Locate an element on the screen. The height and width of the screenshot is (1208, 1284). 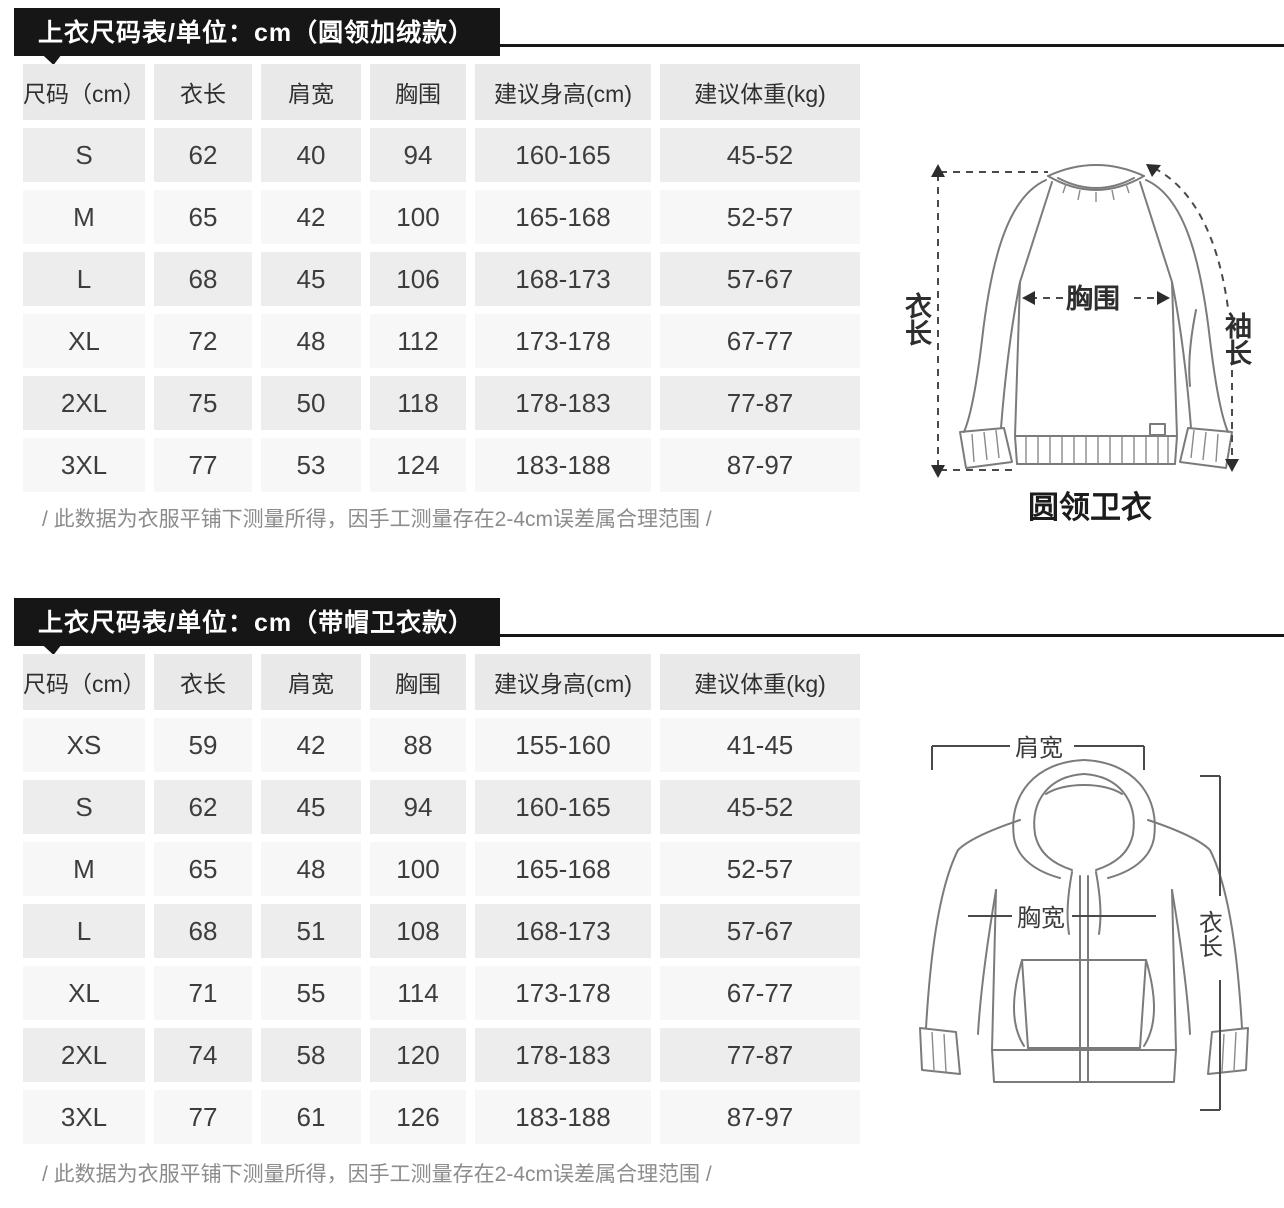
table-row: XL 72 48 112 173-178 67-77 is located at coordinates (441, 341).